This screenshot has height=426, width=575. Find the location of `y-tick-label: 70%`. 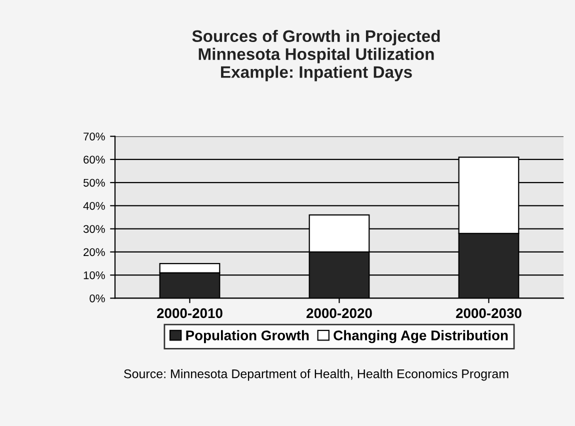

y-tick-label: 70% is located at coordinates (94, 136).